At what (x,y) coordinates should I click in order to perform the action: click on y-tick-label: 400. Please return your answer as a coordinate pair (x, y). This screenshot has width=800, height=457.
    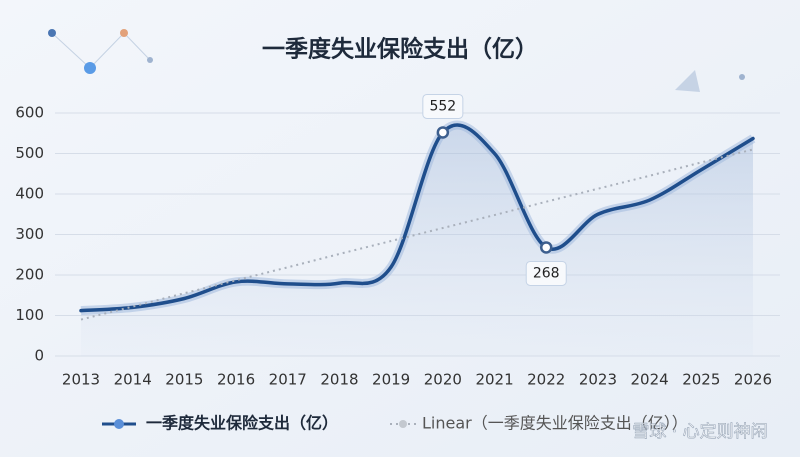
    Looking at the image, I should click on (29, 194).